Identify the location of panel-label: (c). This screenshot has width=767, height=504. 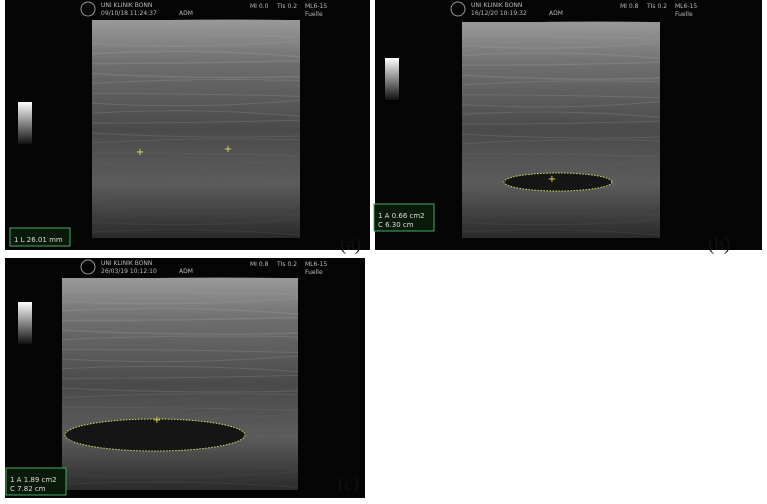
(348, 484).